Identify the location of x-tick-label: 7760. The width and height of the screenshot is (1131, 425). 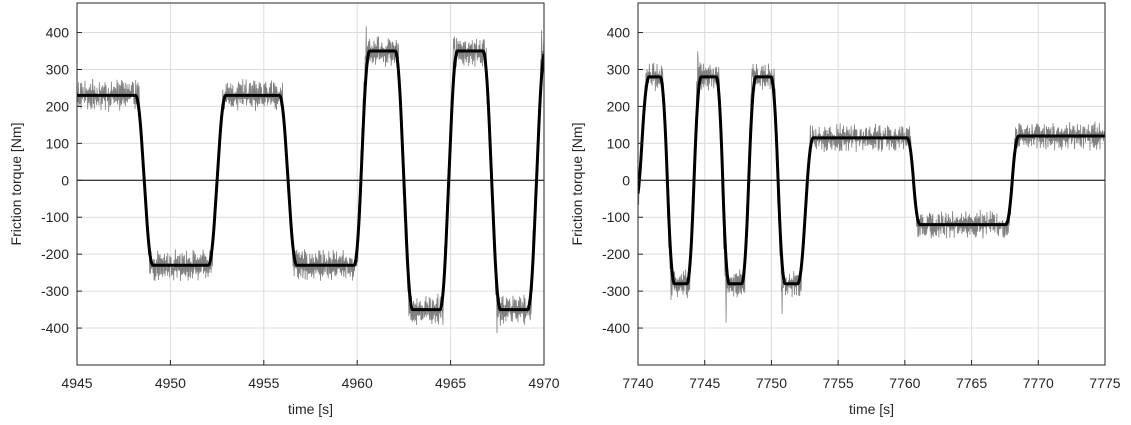
(904, 383).